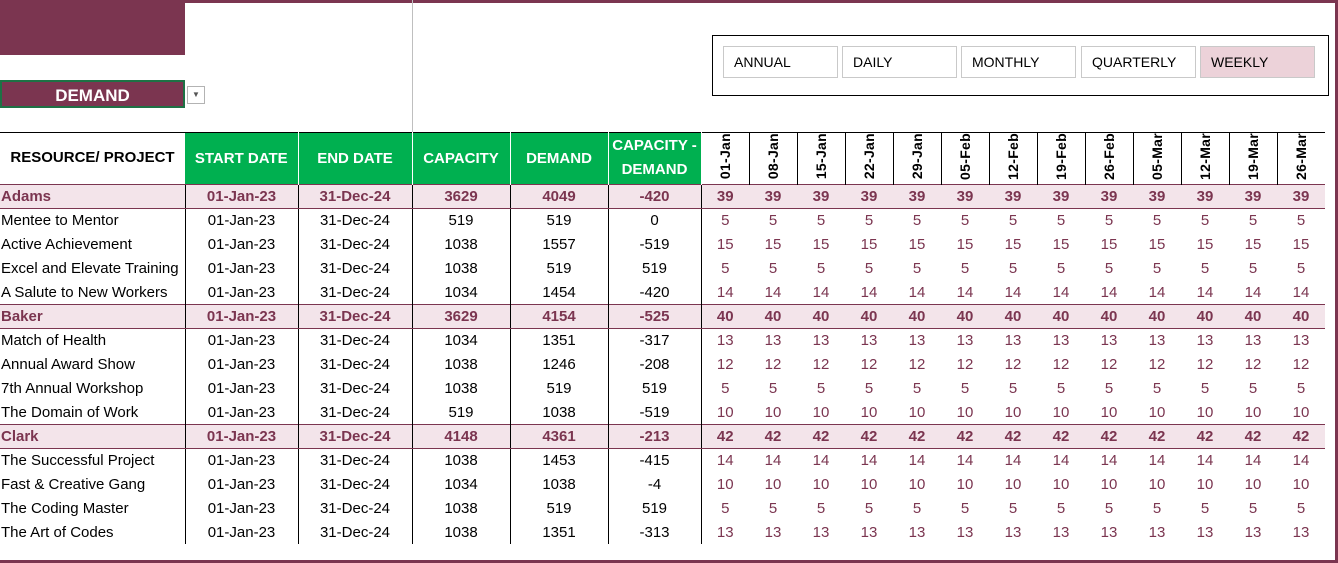 This screenshot has width=1338, height=563. Describe the element at coordinates (1018, 62) in the screenshot. I see `period-monthly-button: MONTHLY` at that location.